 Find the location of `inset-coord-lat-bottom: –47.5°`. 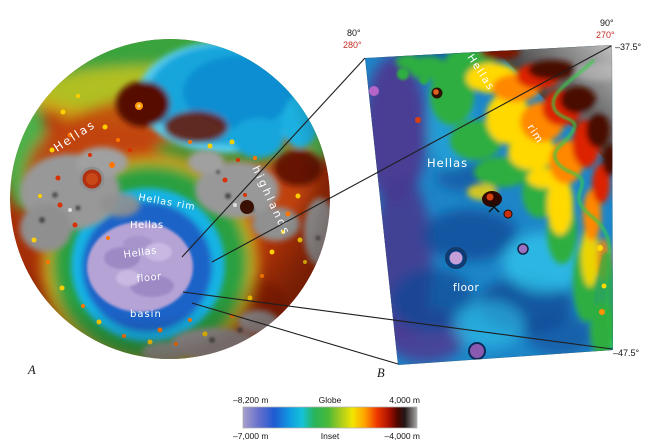

inset-coord-lat-bottom: –47.5° is located at coordinates (626, 353).